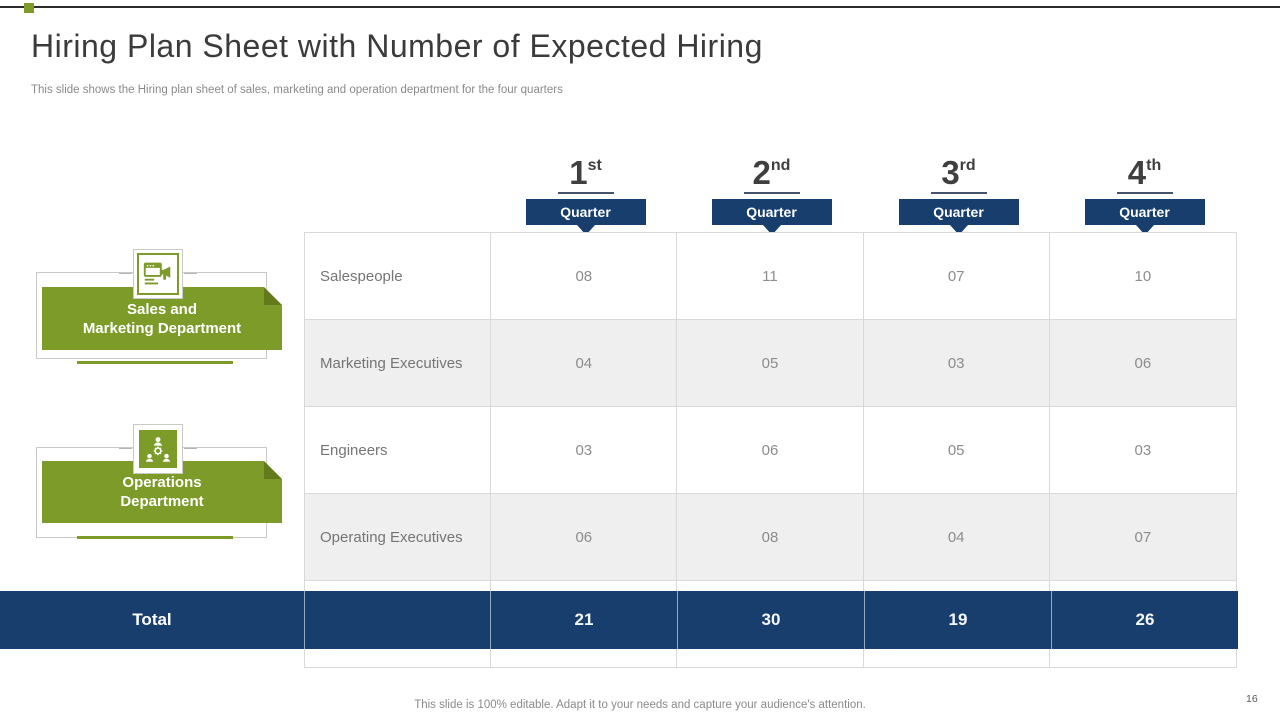 This screenshot has width=1280, height=720. What do you see at coordinates (162, 328) in the screenshot?
I see `department-name-line2: Marketing Department` at bounding box center [162, 328].